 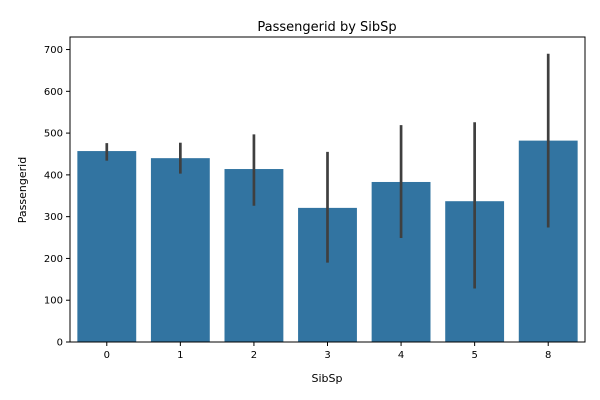 What do you see at coordinates (60, 343) in the screenshot?
I see `y-tick-label-0: 0` at bounding box center [60, 343].